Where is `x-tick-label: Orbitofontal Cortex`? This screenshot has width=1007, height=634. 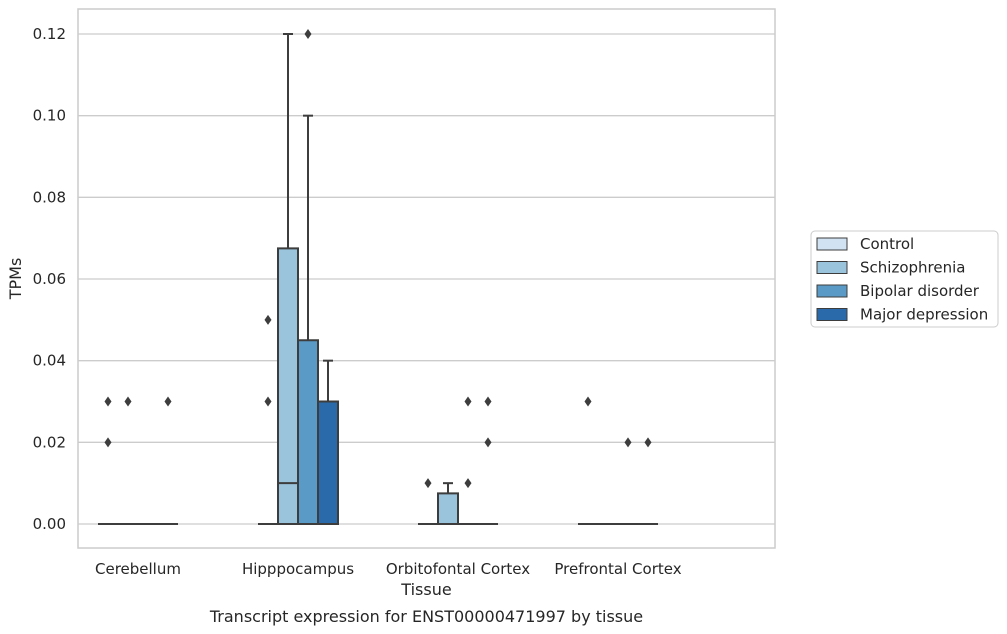
x-tick-label: Orbitofontal Cortex is located at coordinates (458, 569).